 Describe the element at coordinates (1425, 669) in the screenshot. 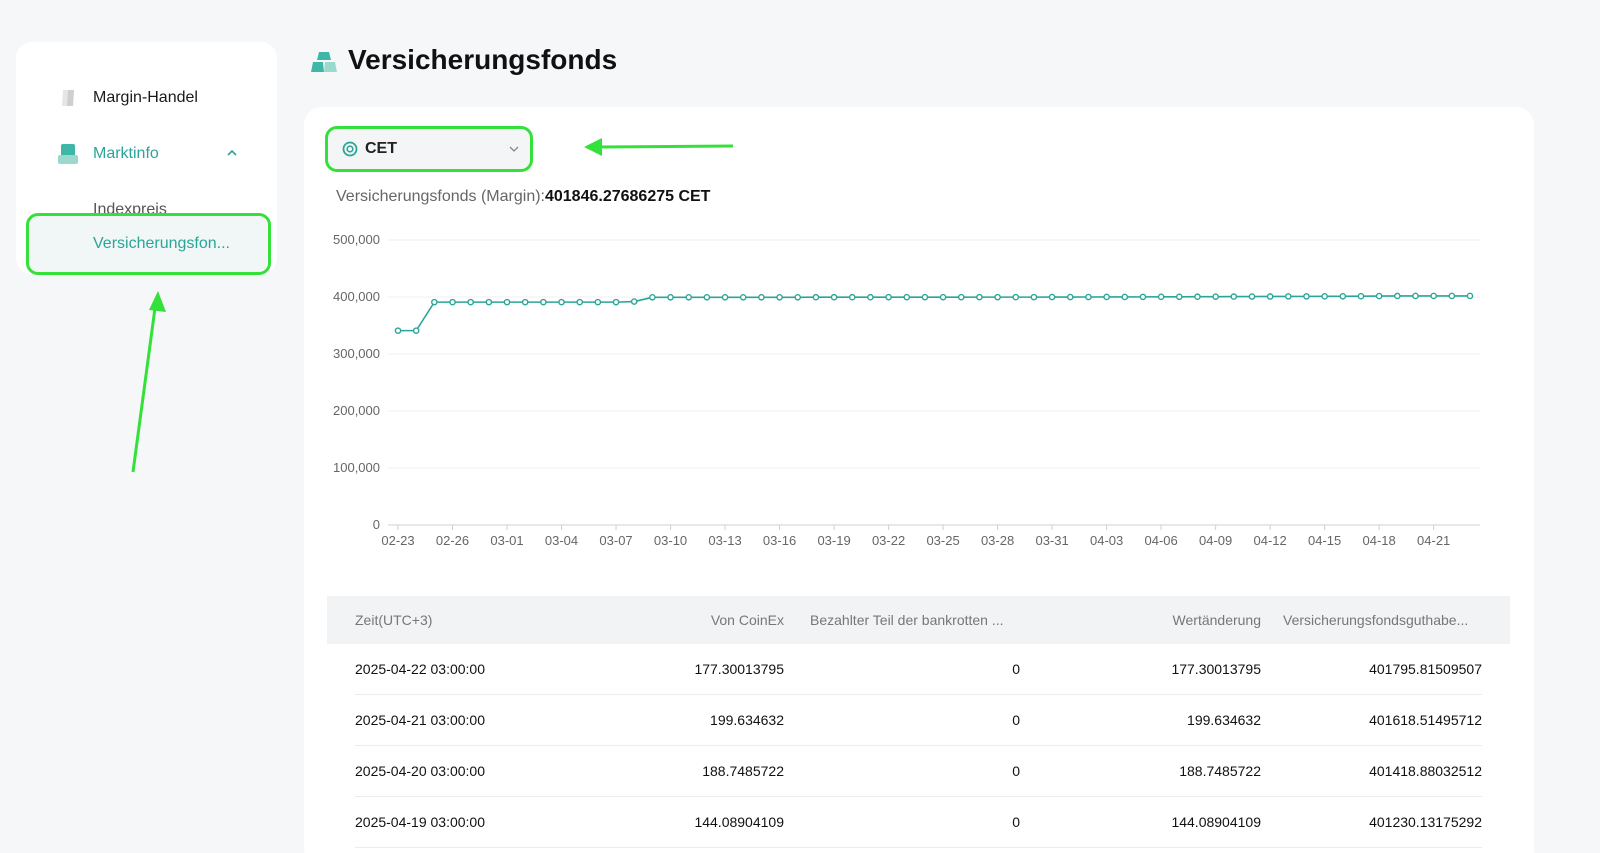

I see `cell-fund-balance: 401795.81509507` at that location.